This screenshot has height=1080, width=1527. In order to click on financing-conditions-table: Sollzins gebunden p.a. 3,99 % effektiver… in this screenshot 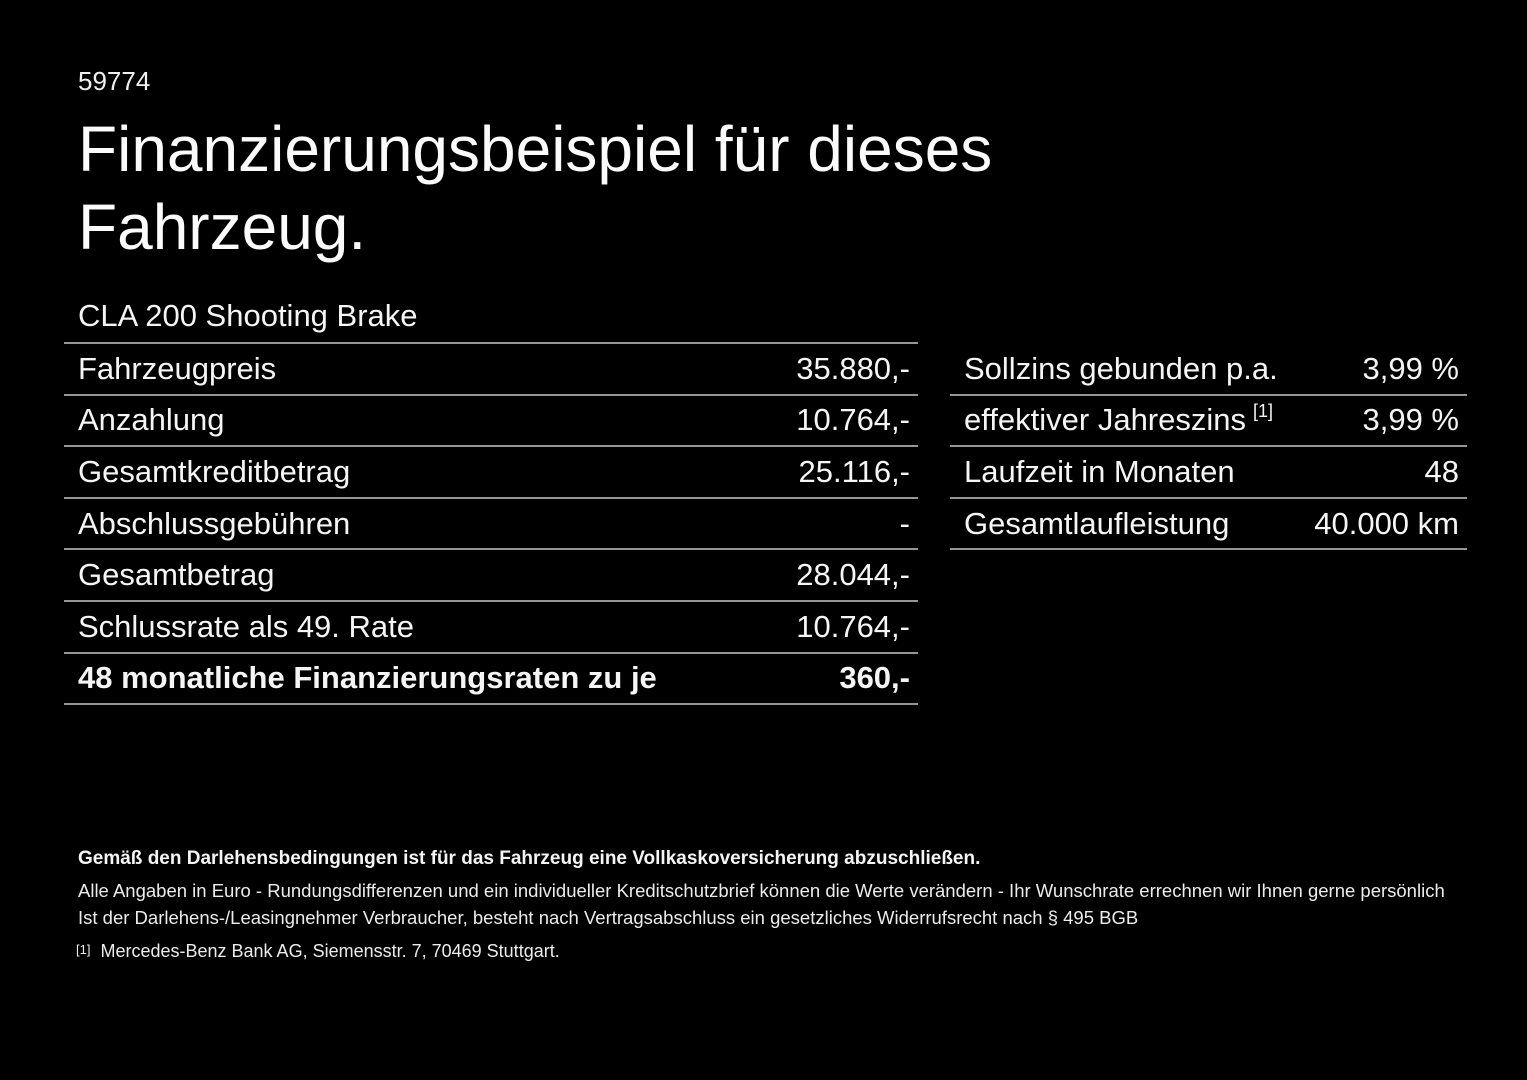, I will do `click(1208, 446)`.